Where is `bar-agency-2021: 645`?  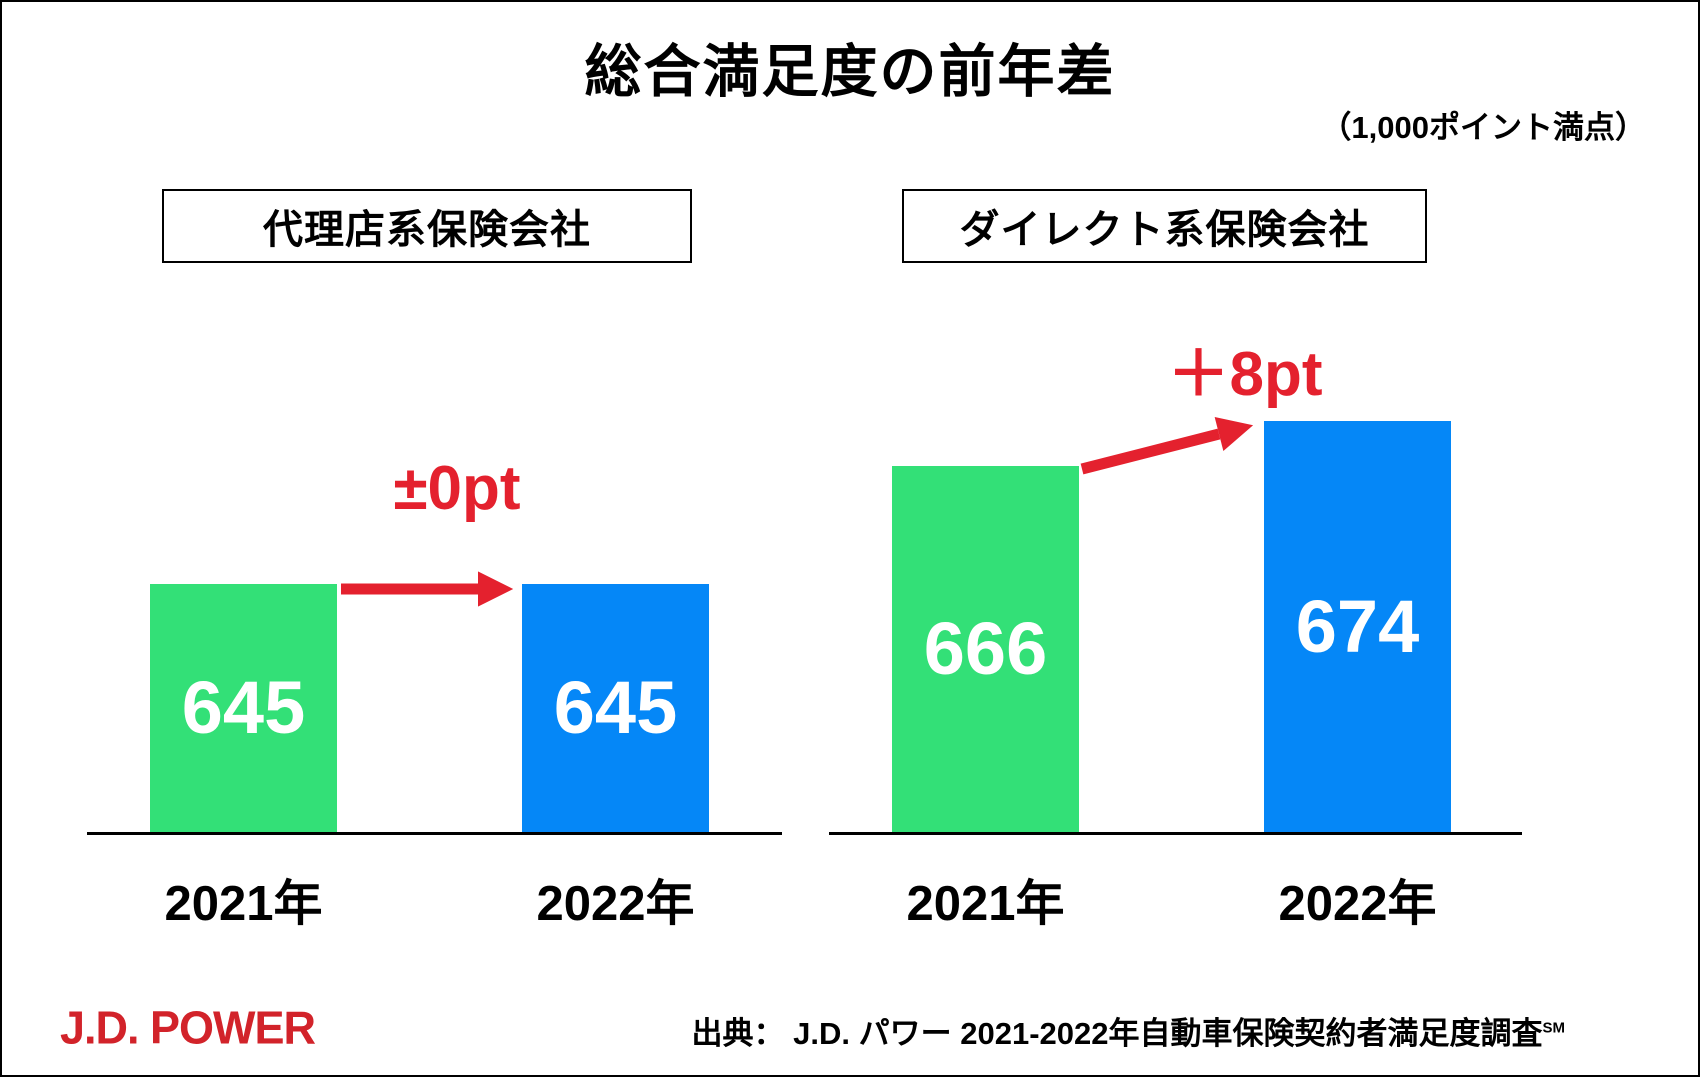 bar-agency-2021: 645 is located at coordinates (243, 708).